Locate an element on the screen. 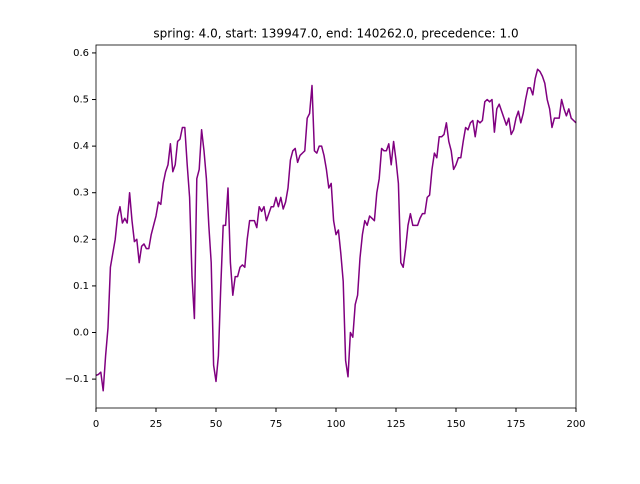 Image resolution: width=640 pixels, height=484 pixels. x-tick-label: 175 is located at coordinates (515, 424).